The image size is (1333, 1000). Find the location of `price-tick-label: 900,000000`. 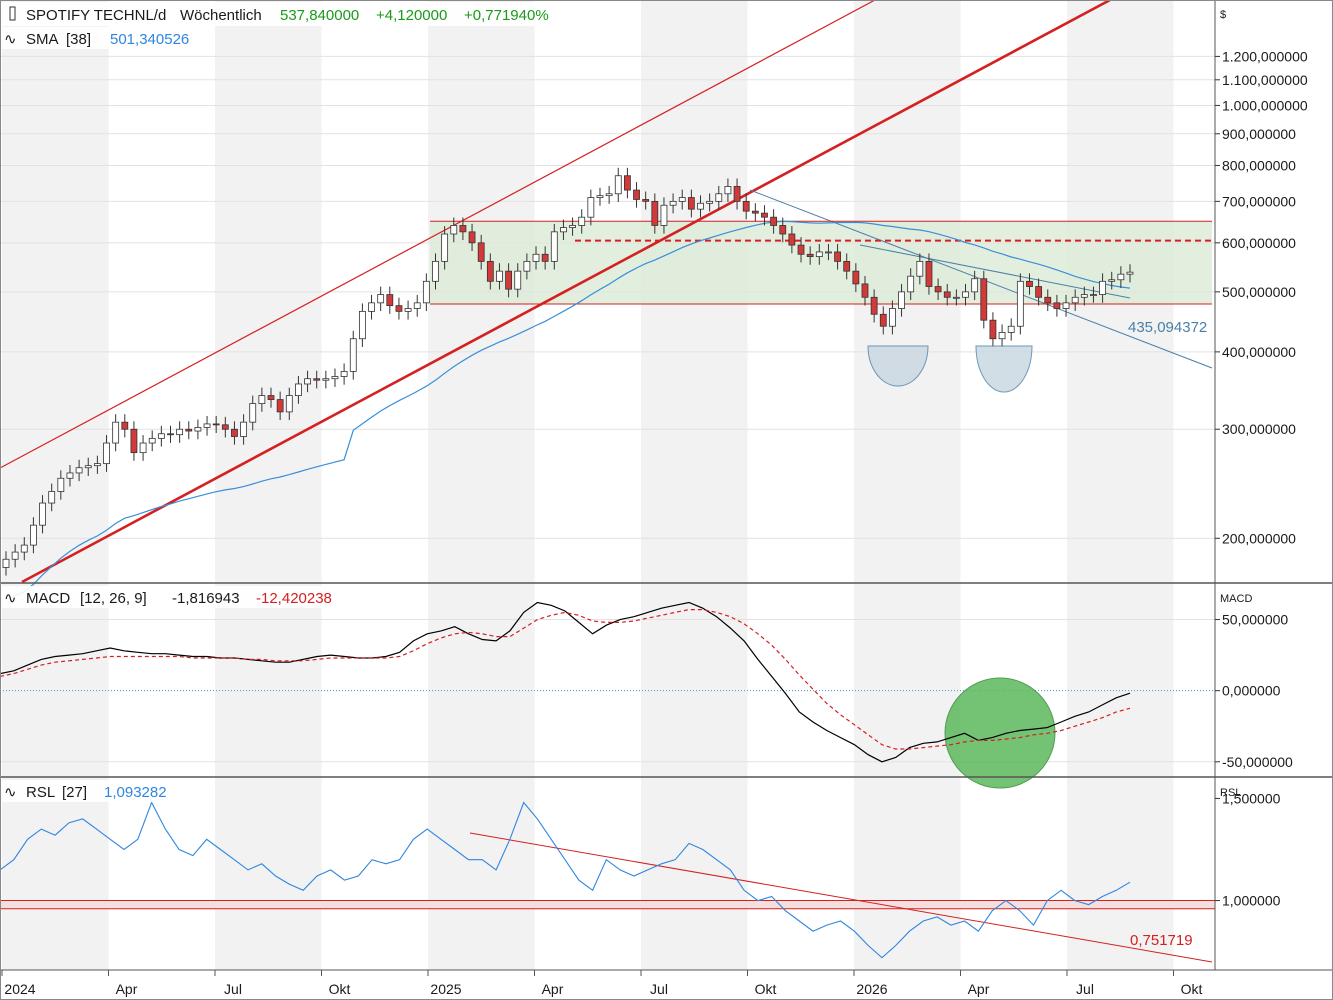

price-tick-label: 900,000000 is located at coordinates (1259, 134).